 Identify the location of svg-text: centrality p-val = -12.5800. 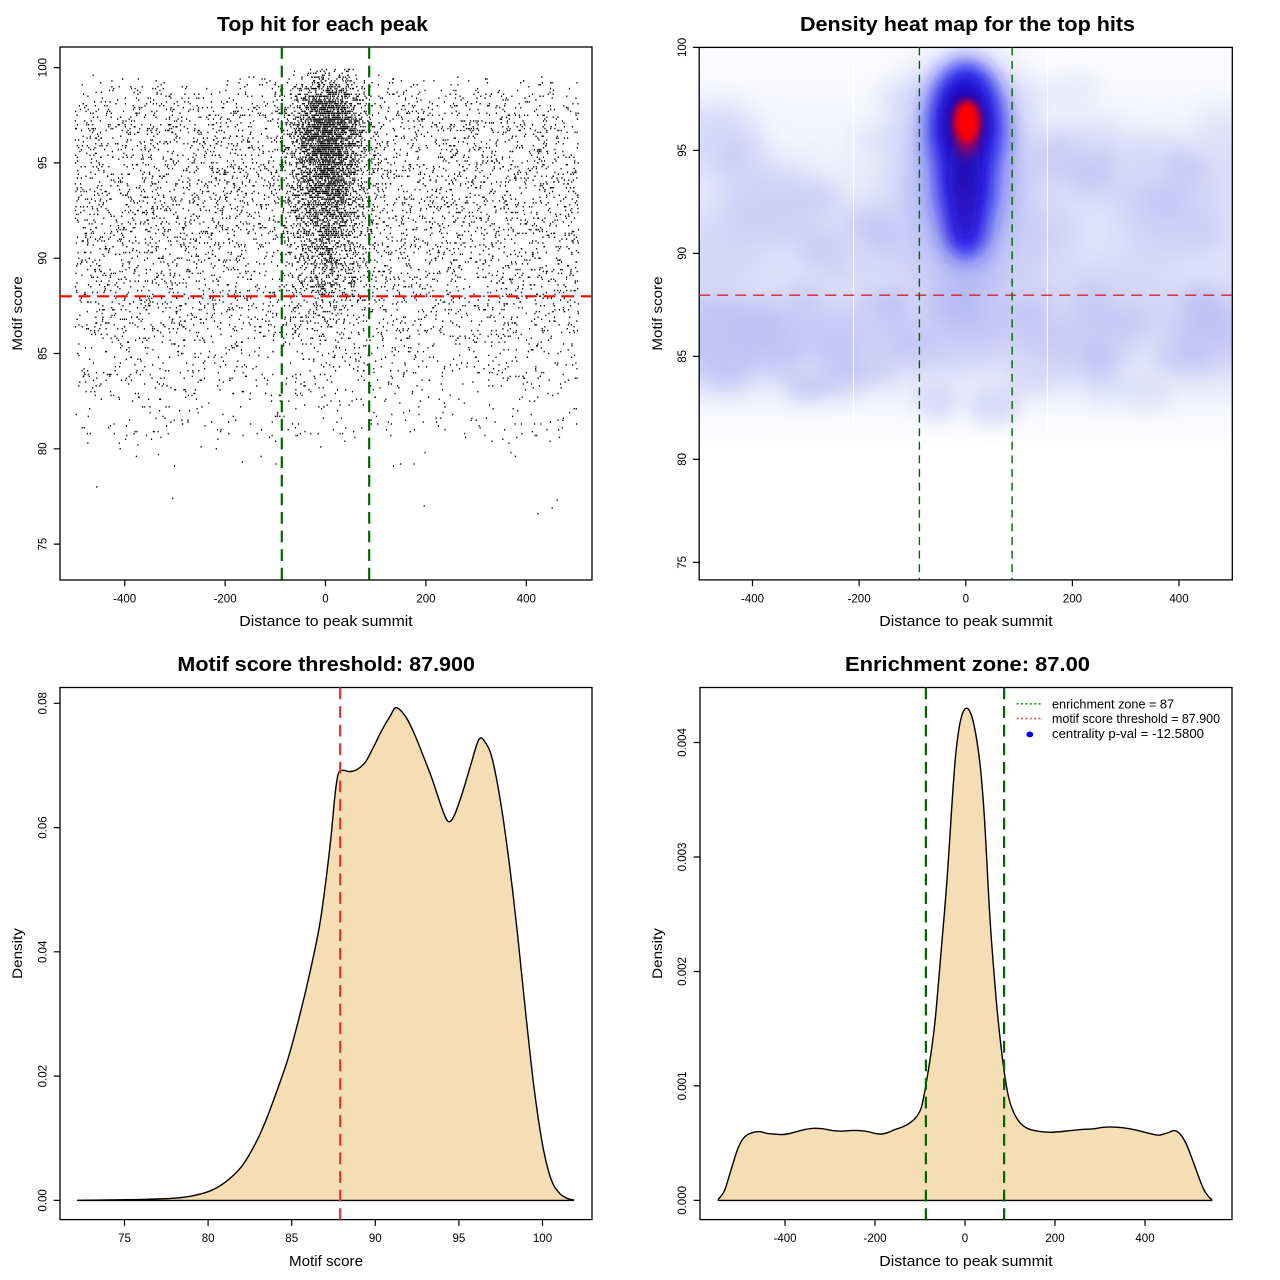
(1128, 734).